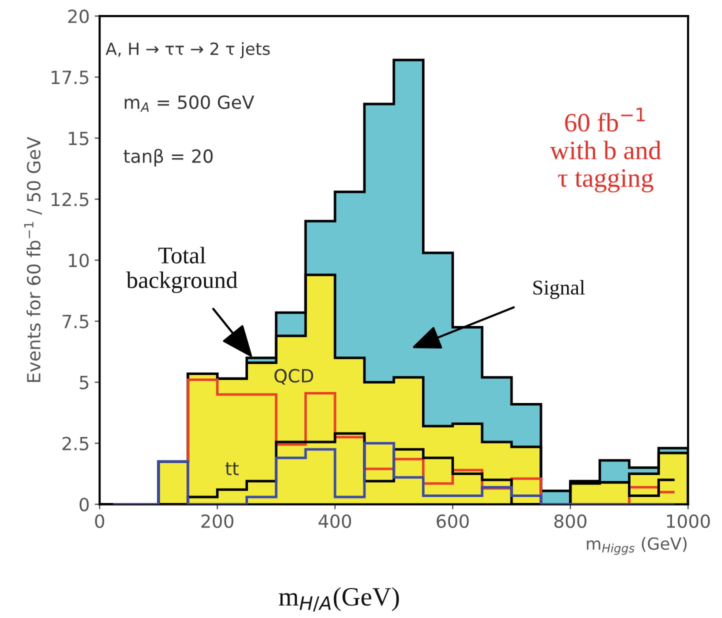 The image size is (722, 618). Describe the element at coordinates (75, 443) in the screenshot. I see `y-tick-label: 2.5` at that location.